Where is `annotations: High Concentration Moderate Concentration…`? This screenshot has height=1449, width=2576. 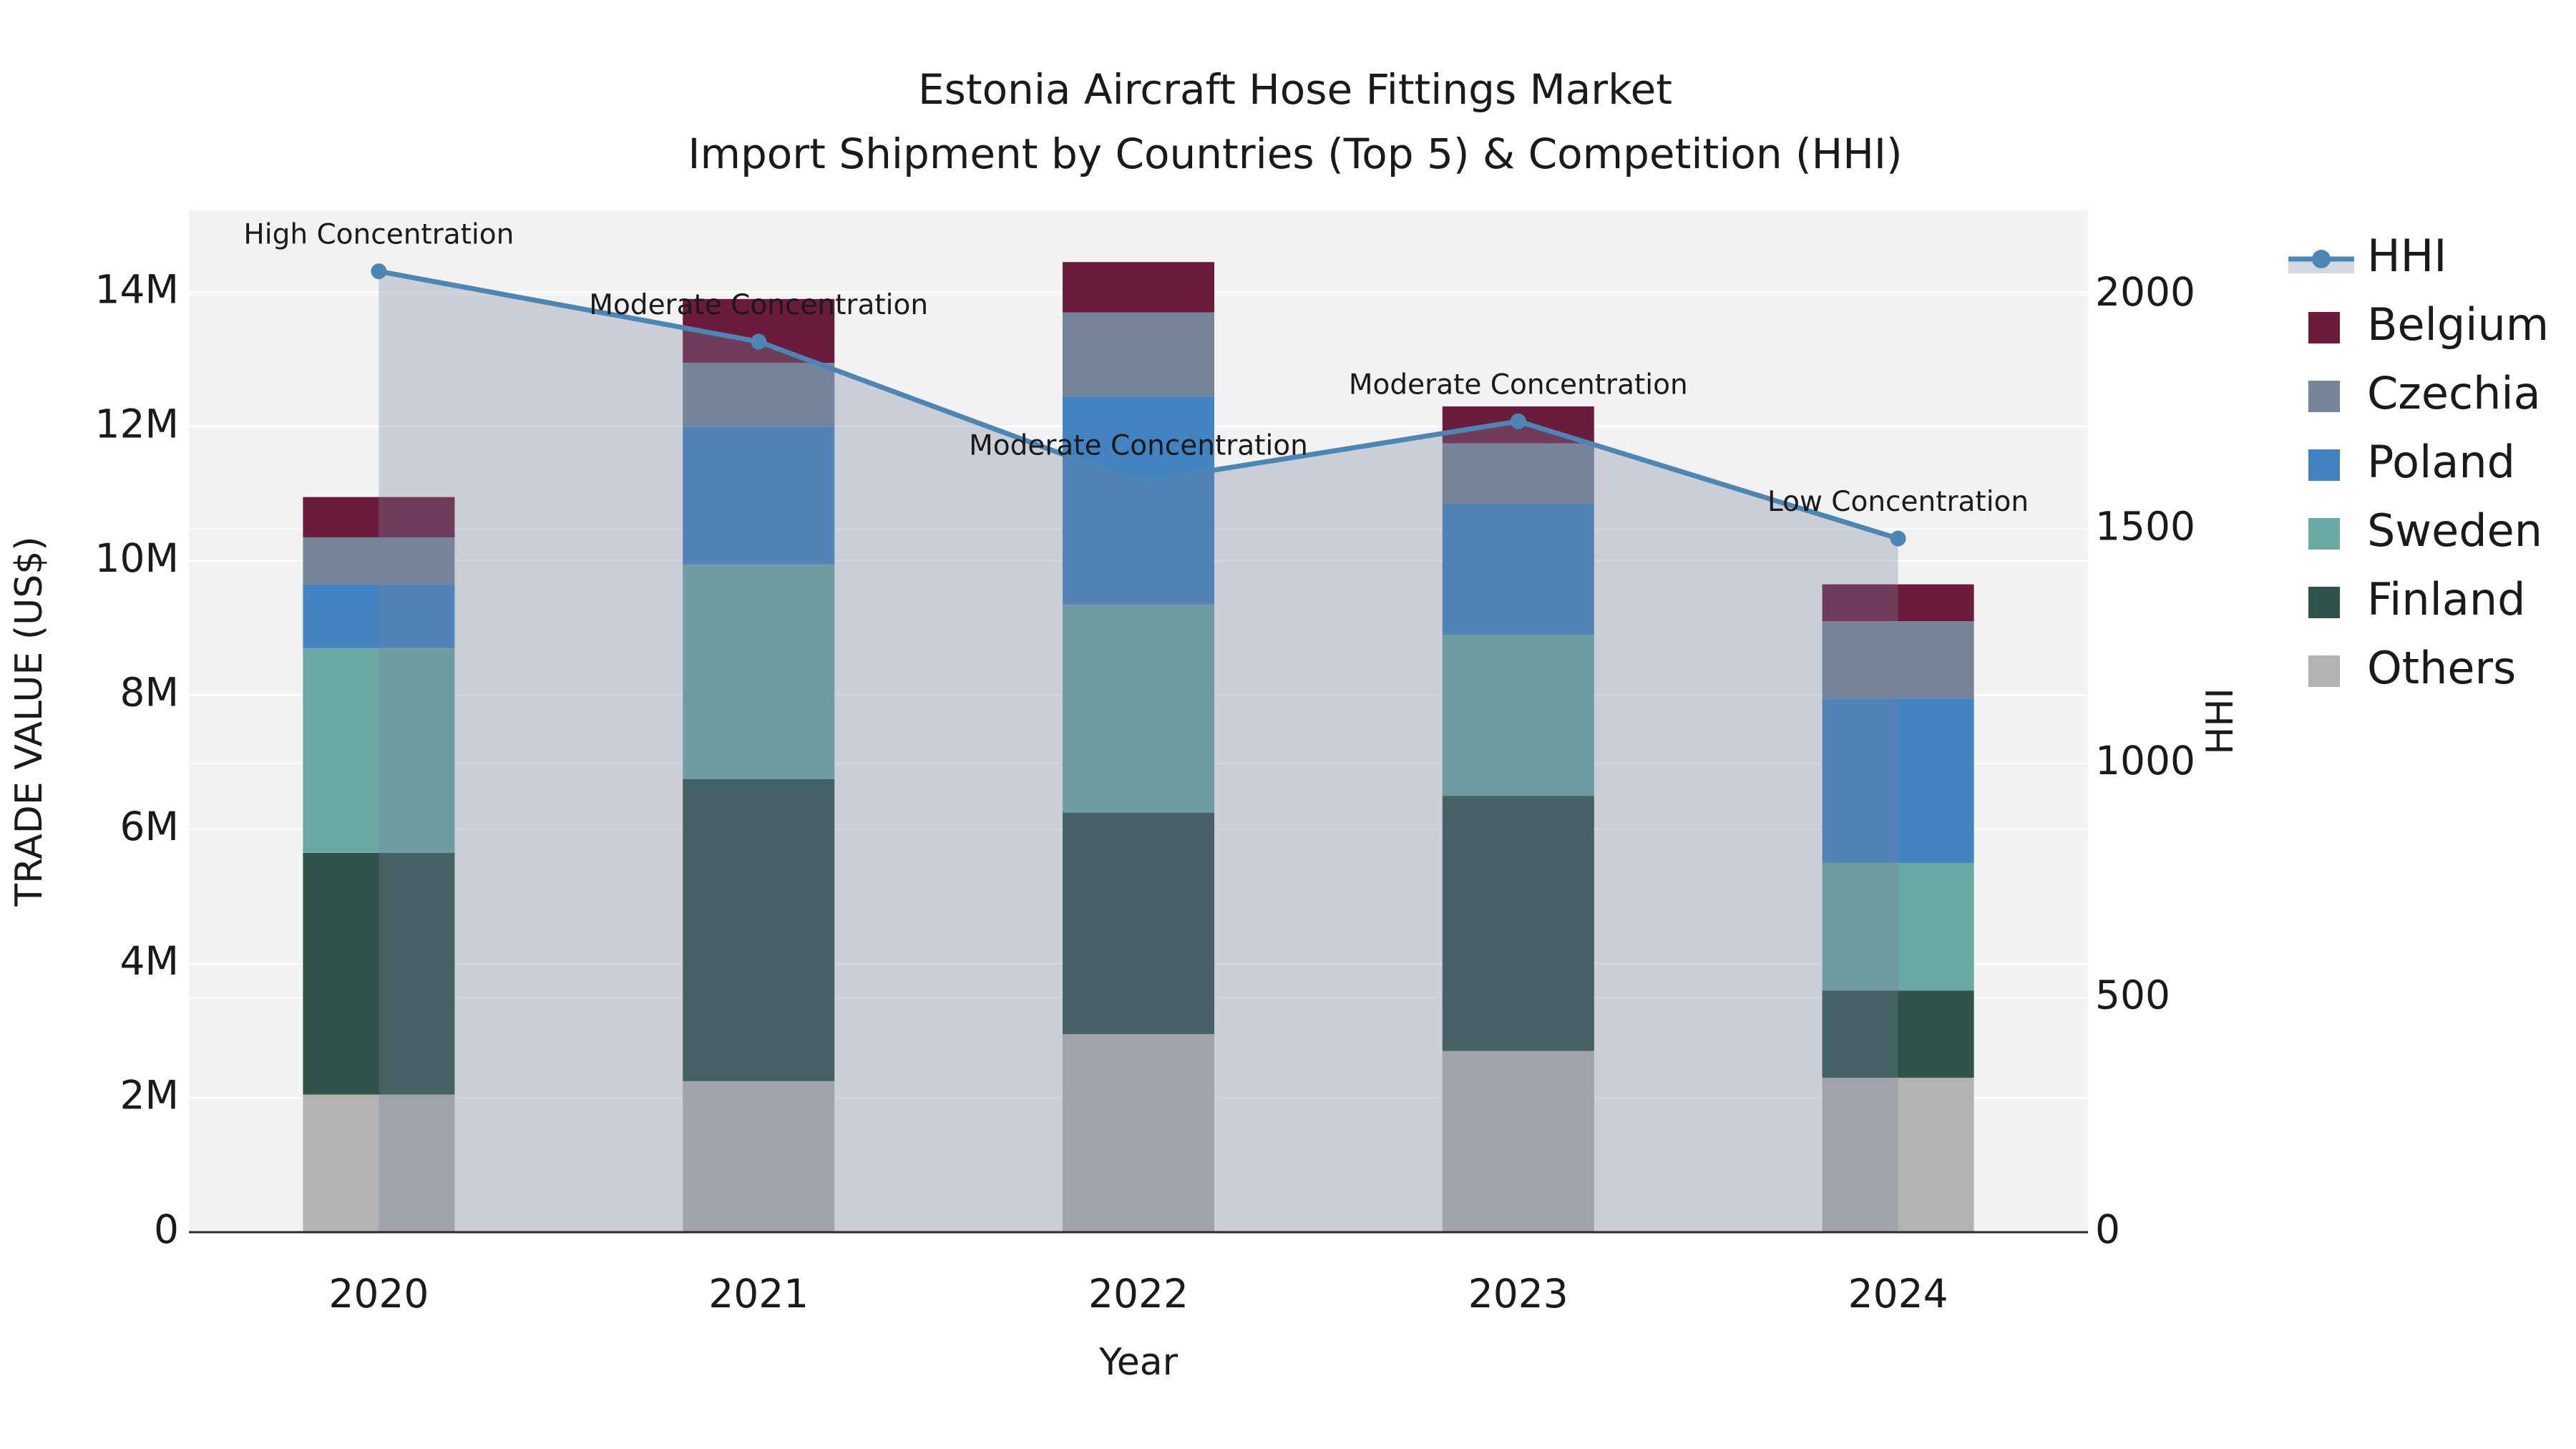 annotations: High Concentration Moderate Concentration… is located at coordinates (1136, 368).